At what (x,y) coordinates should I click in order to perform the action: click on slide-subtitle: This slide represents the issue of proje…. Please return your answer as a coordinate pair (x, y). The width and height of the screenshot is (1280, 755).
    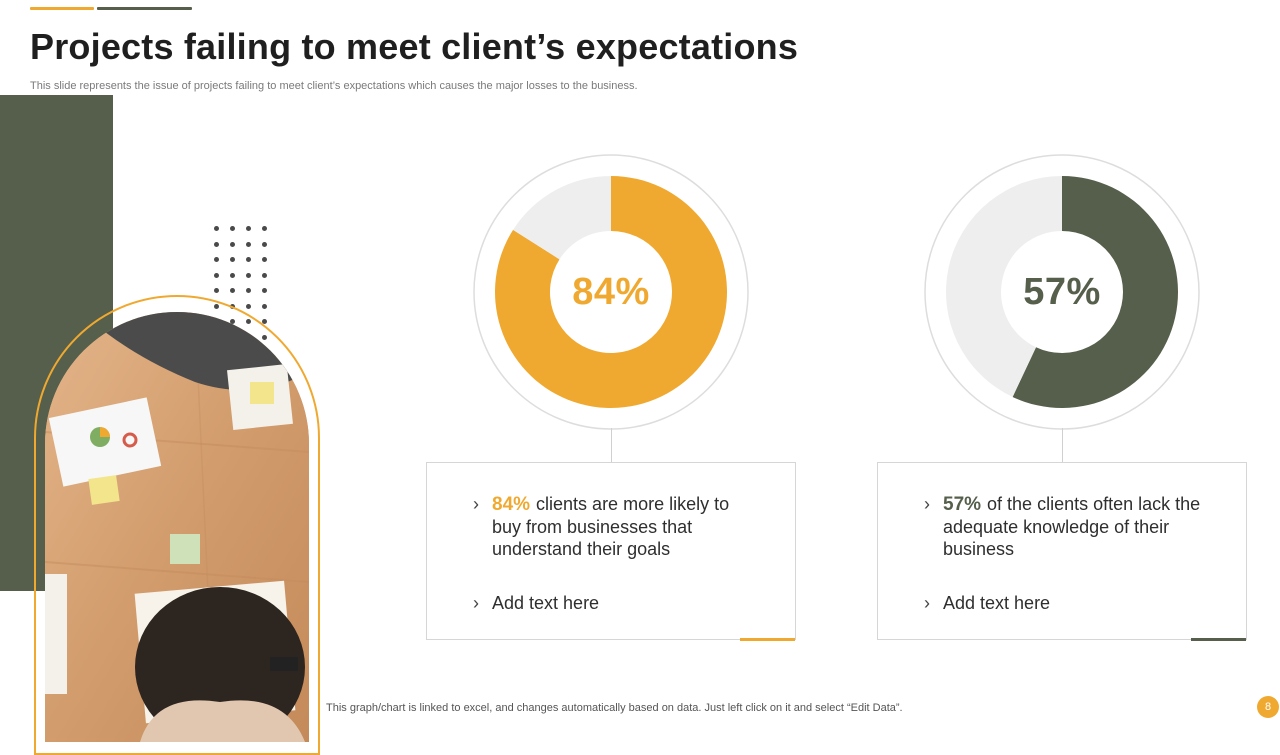
    Looking at the image, I should click on (334, 86).